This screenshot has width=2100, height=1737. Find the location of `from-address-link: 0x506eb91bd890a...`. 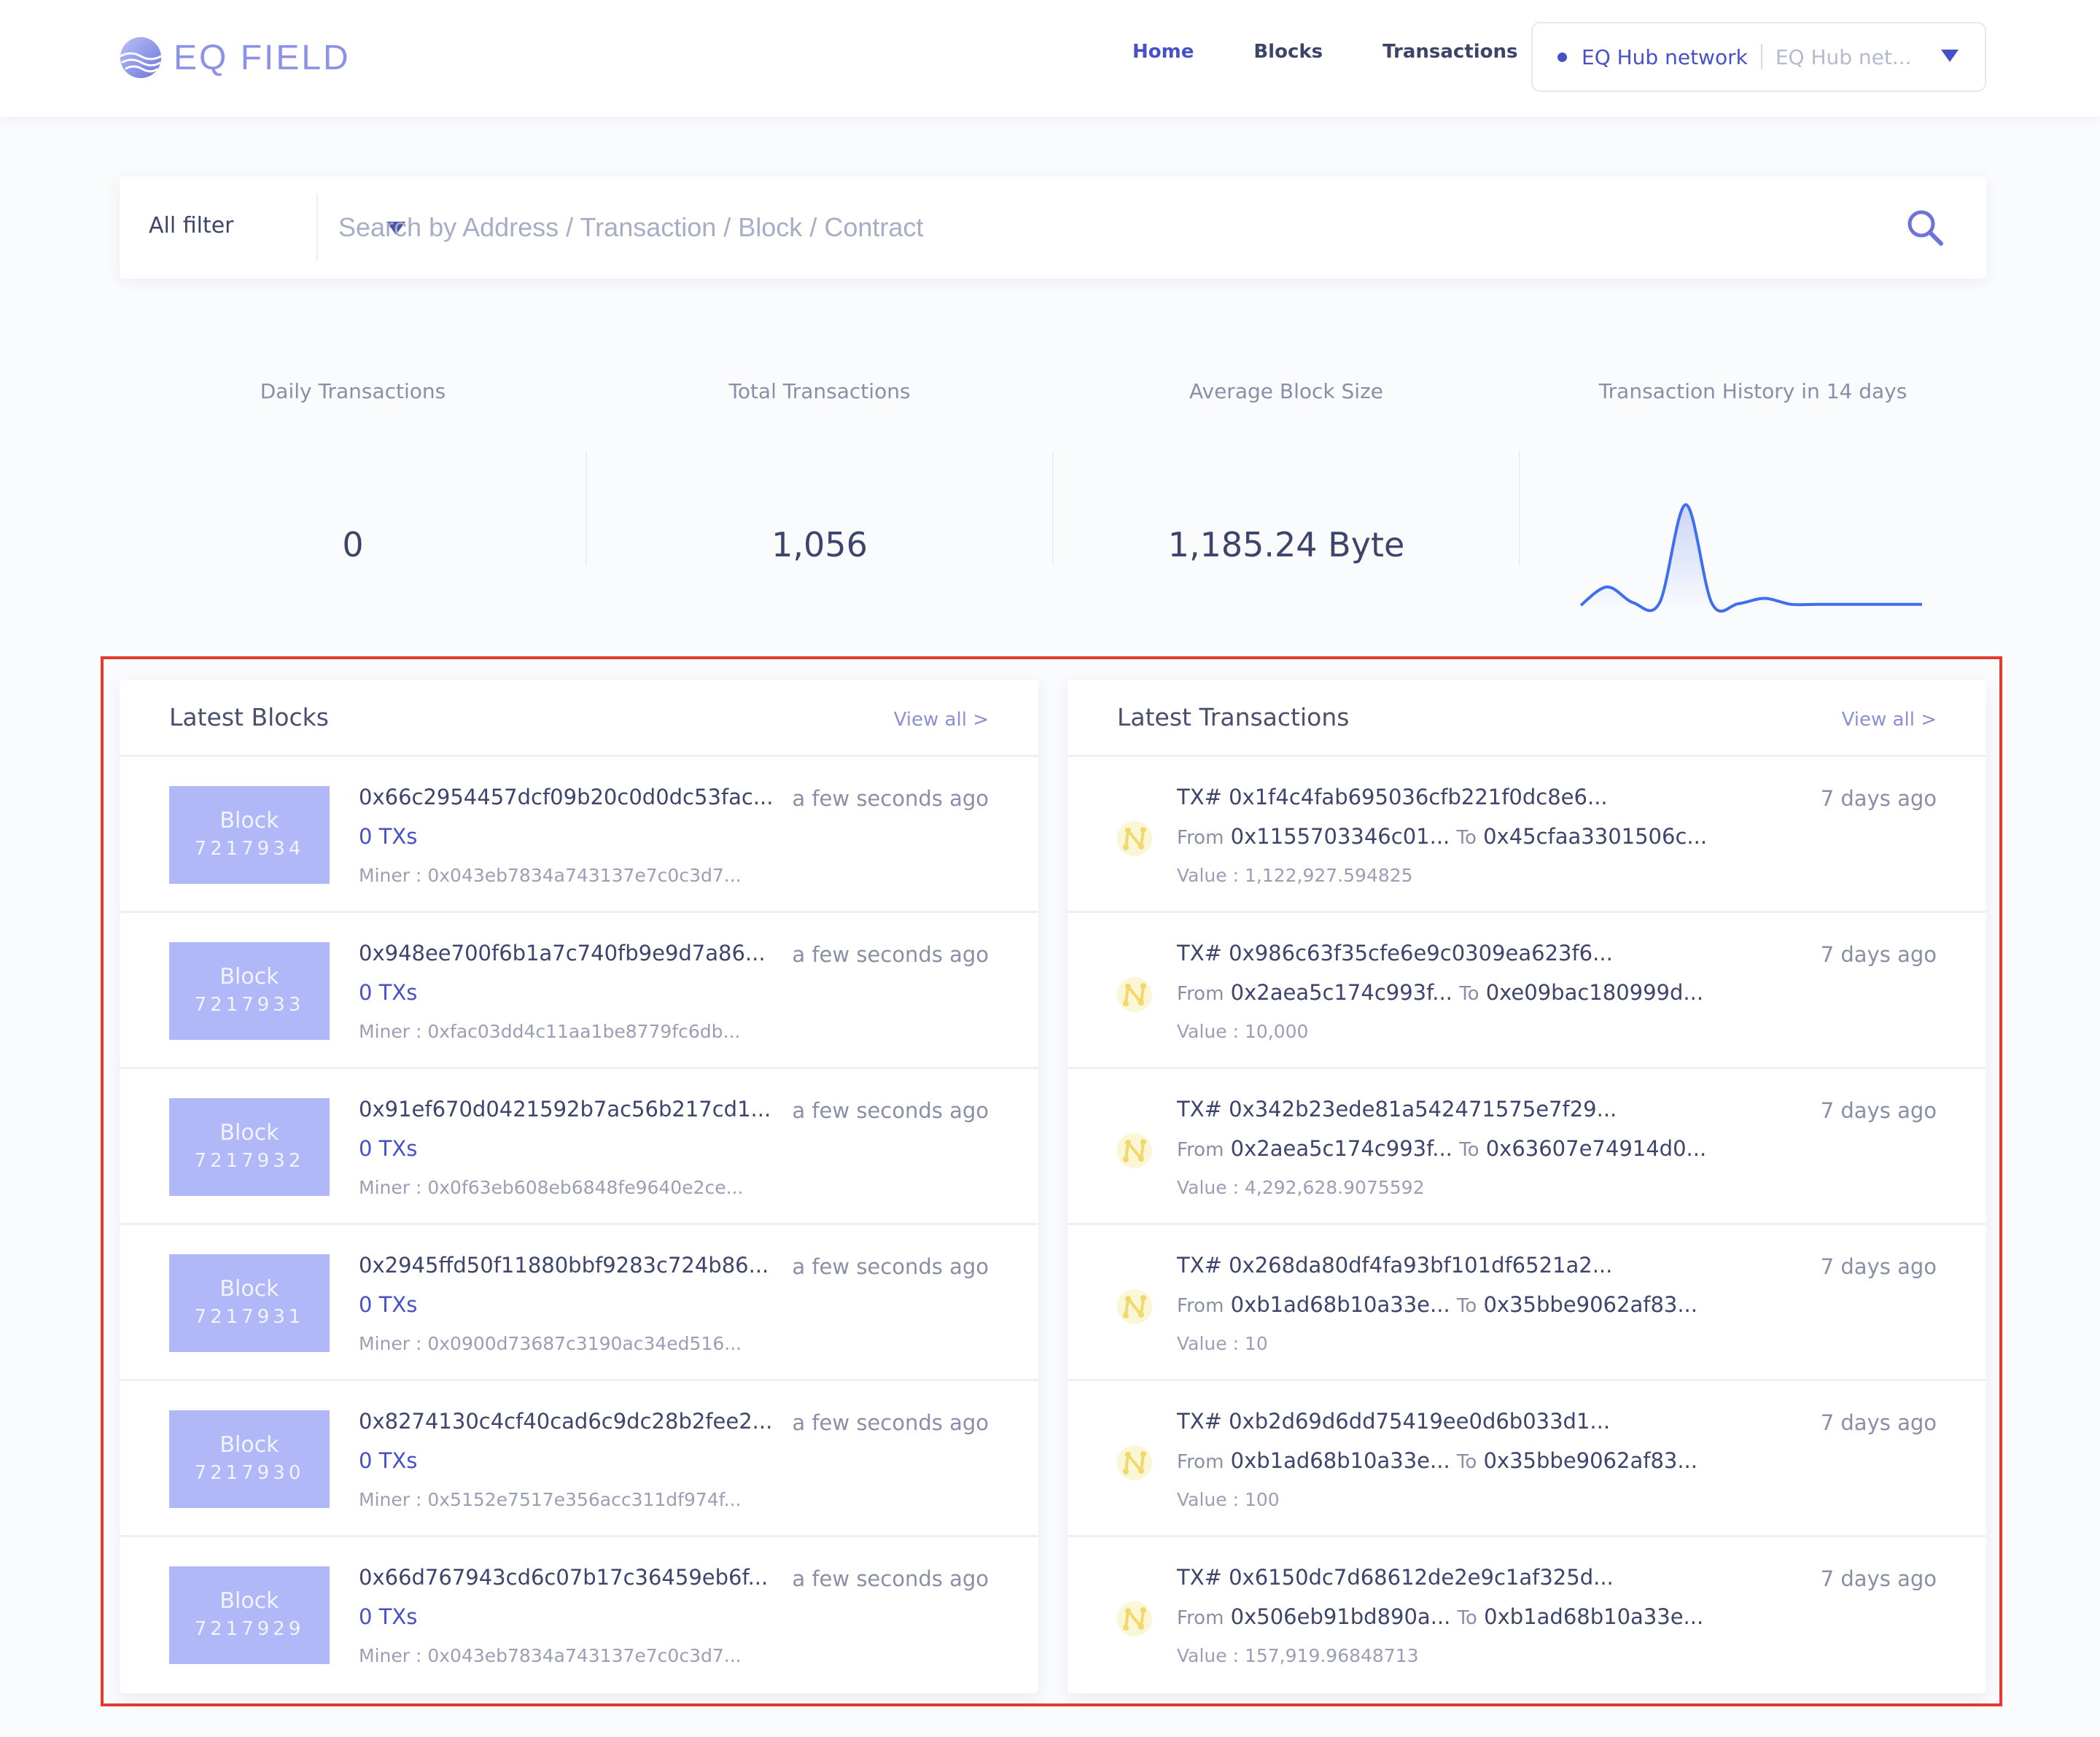

from-address-link: 0x506eb91bd890a... is located at coordinates (1340, 1616).